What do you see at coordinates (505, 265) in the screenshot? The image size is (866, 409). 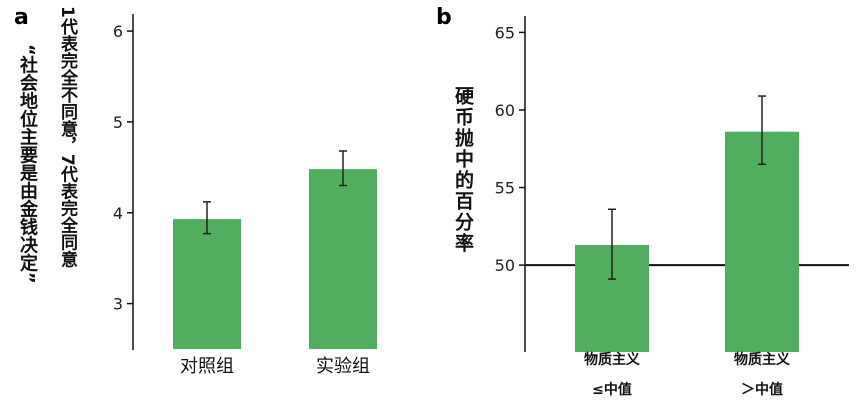 I see `chart-b-ytick-label: 50` at bounding box center [505, 265].